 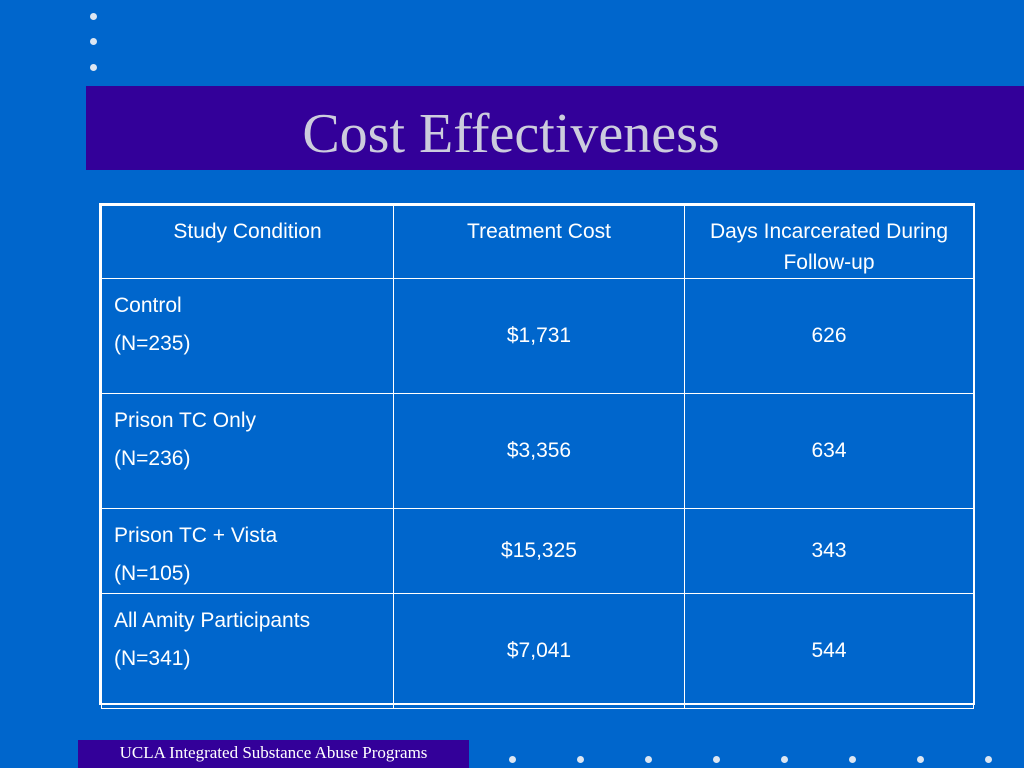 I want to click on title-band: Cost Effectiveness, so click(x=555, y=128).